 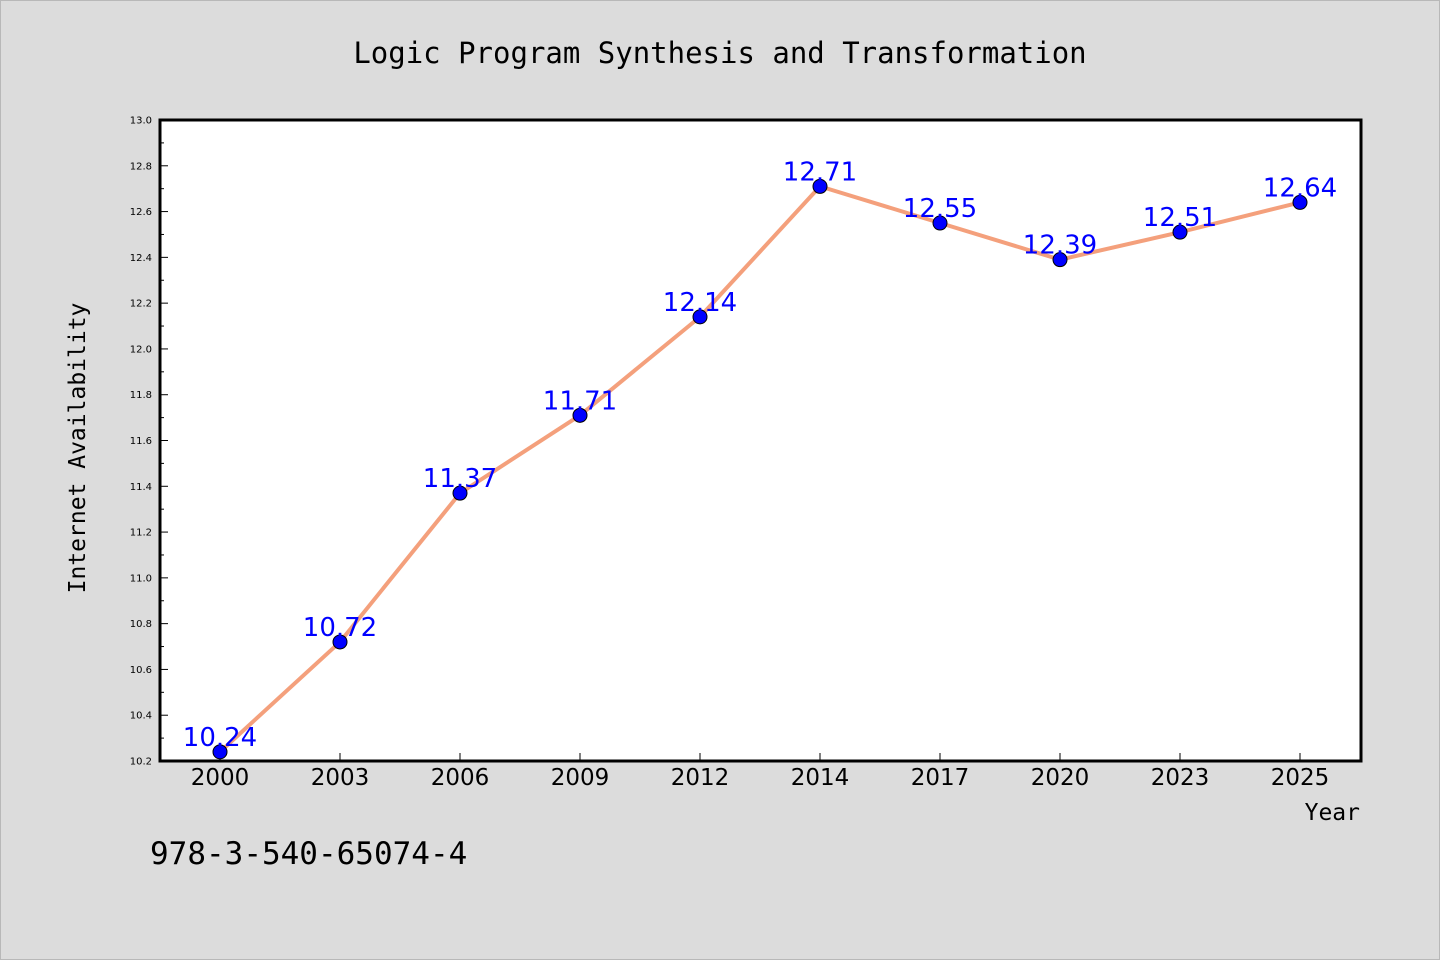 I want to click on data-label: 12.55, so click(x=940, y=209).